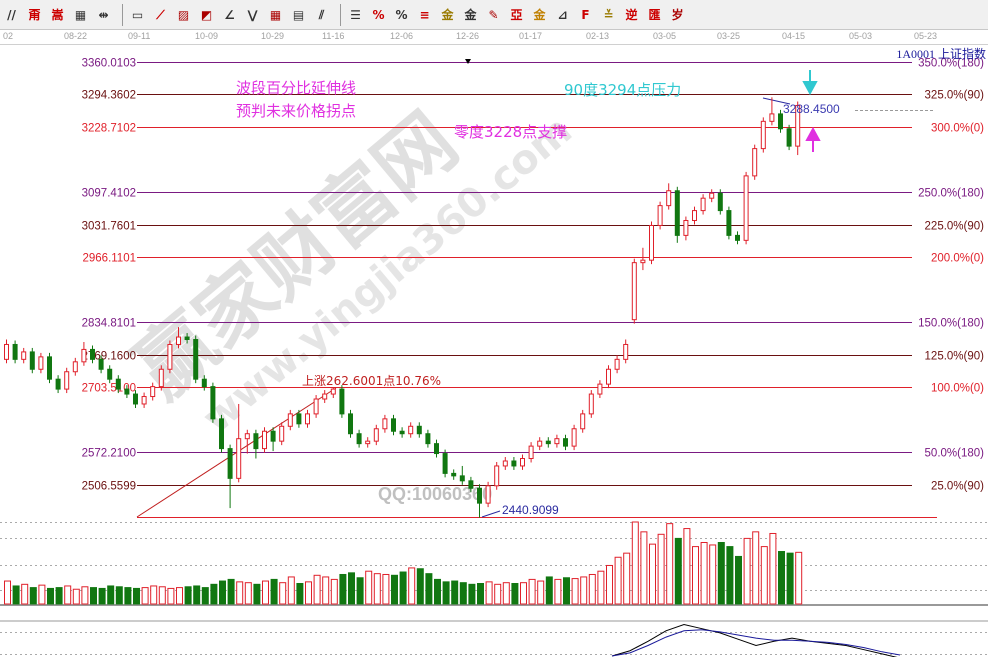  I want to click on date-tick: 11-16, so click(333, 36).